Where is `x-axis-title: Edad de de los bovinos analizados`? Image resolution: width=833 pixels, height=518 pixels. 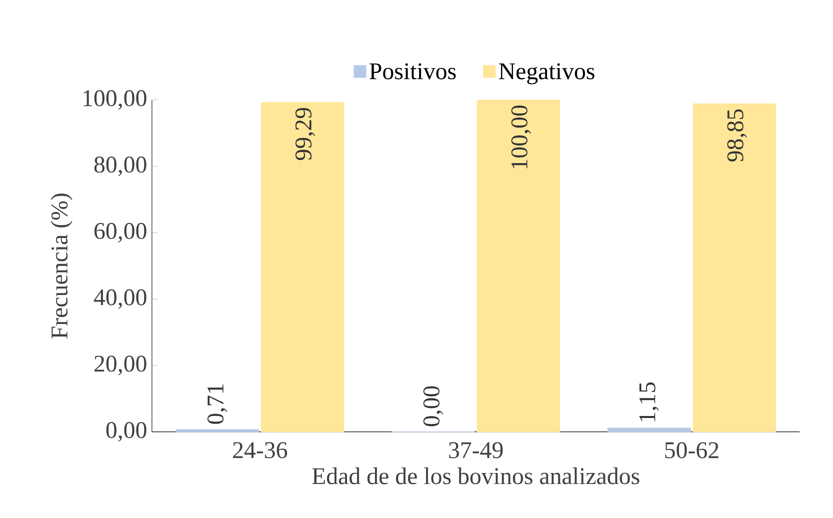
x-axis-title: Edad de de los bovinos analizados is located at coordinates (476, 475).